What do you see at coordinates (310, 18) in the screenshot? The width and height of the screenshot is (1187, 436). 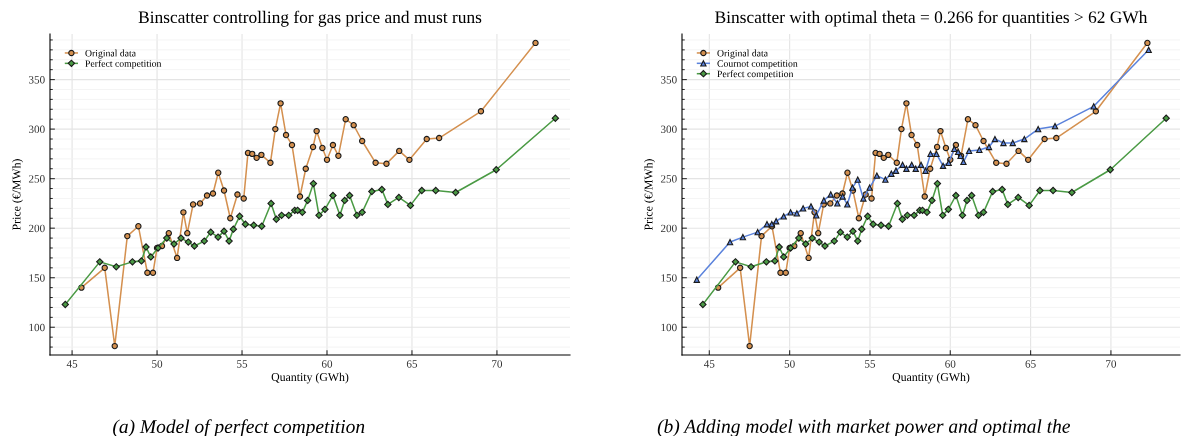 I see `chart-title: Binscatter controlling for gas price and must runs` at bounding box center [310, 18].